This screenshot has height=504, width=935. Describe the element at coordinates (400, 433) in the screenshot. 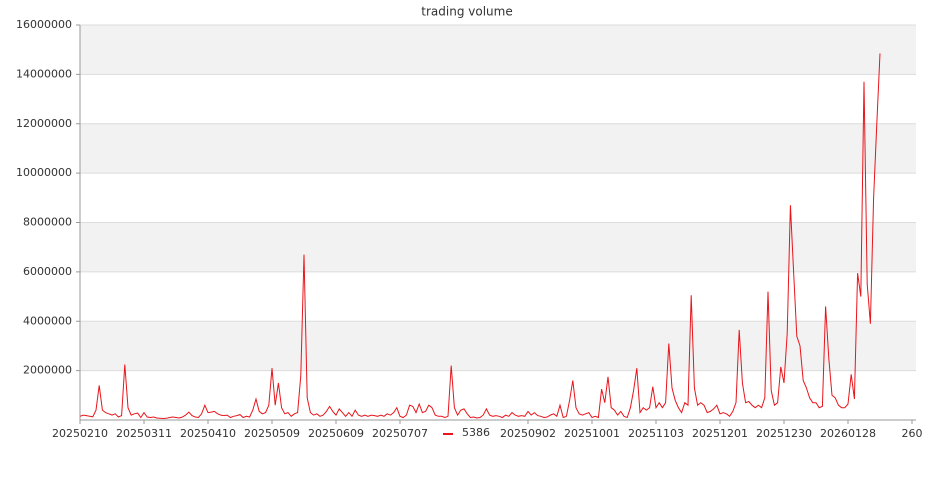

I see `x-tick-label: 20250707` at that location.